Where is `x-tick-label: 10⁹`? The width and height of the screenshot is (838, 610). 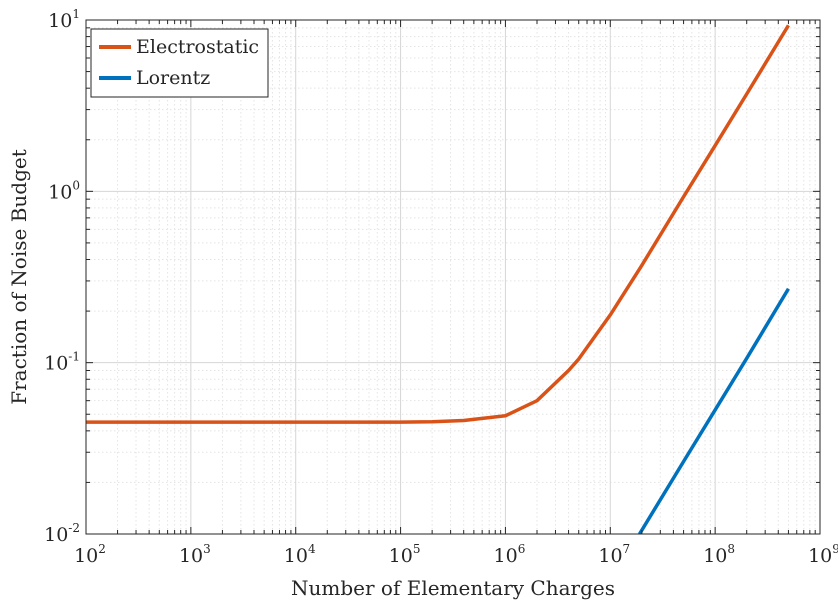
x-tick-label: 10⁹ is located at coordinates (823, 554).